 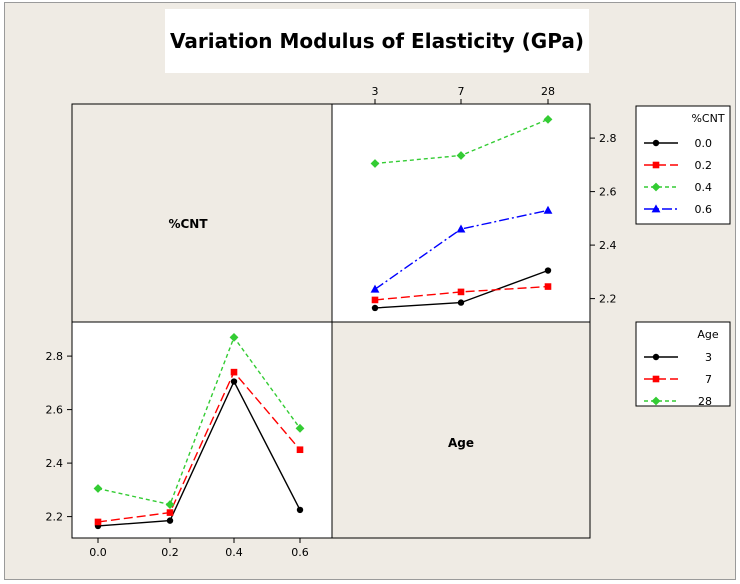 I want to click on x-tick-label: 28, so click(x=548, y=91).